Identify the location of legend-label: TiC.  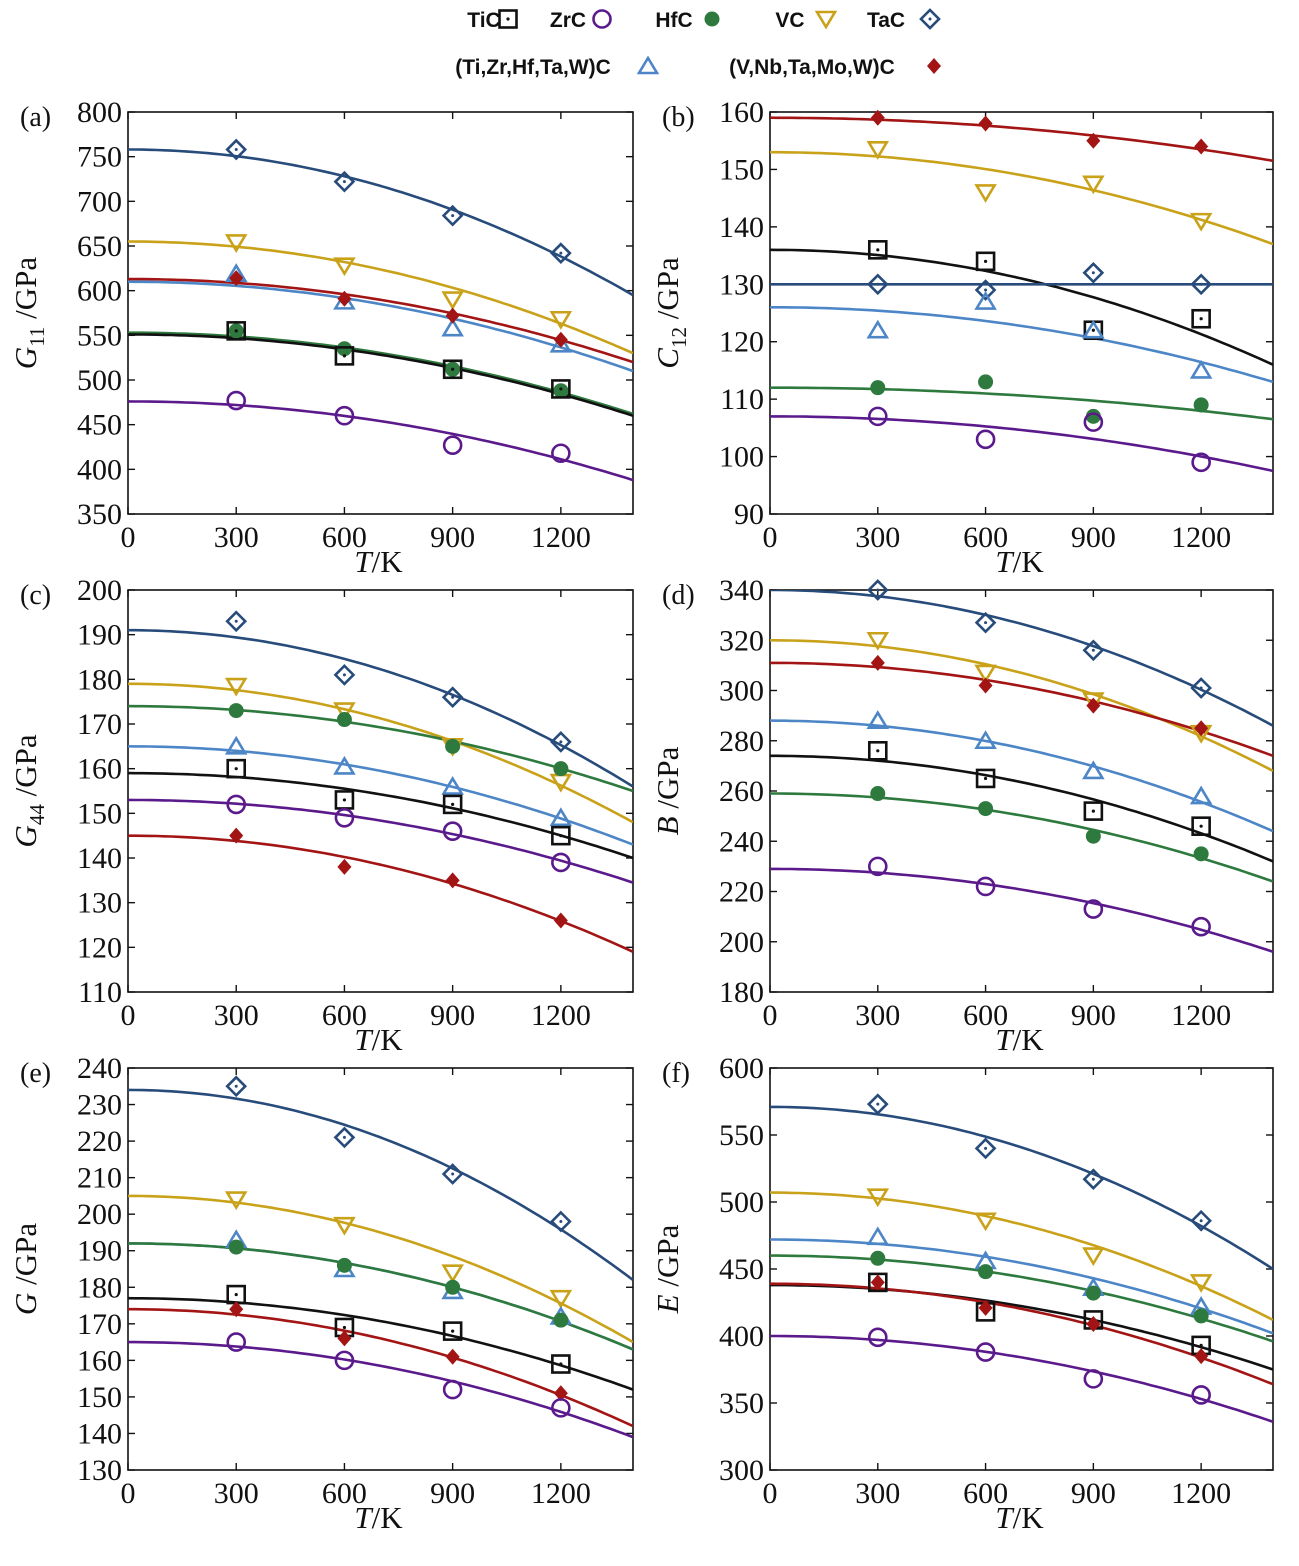
(483, 20).